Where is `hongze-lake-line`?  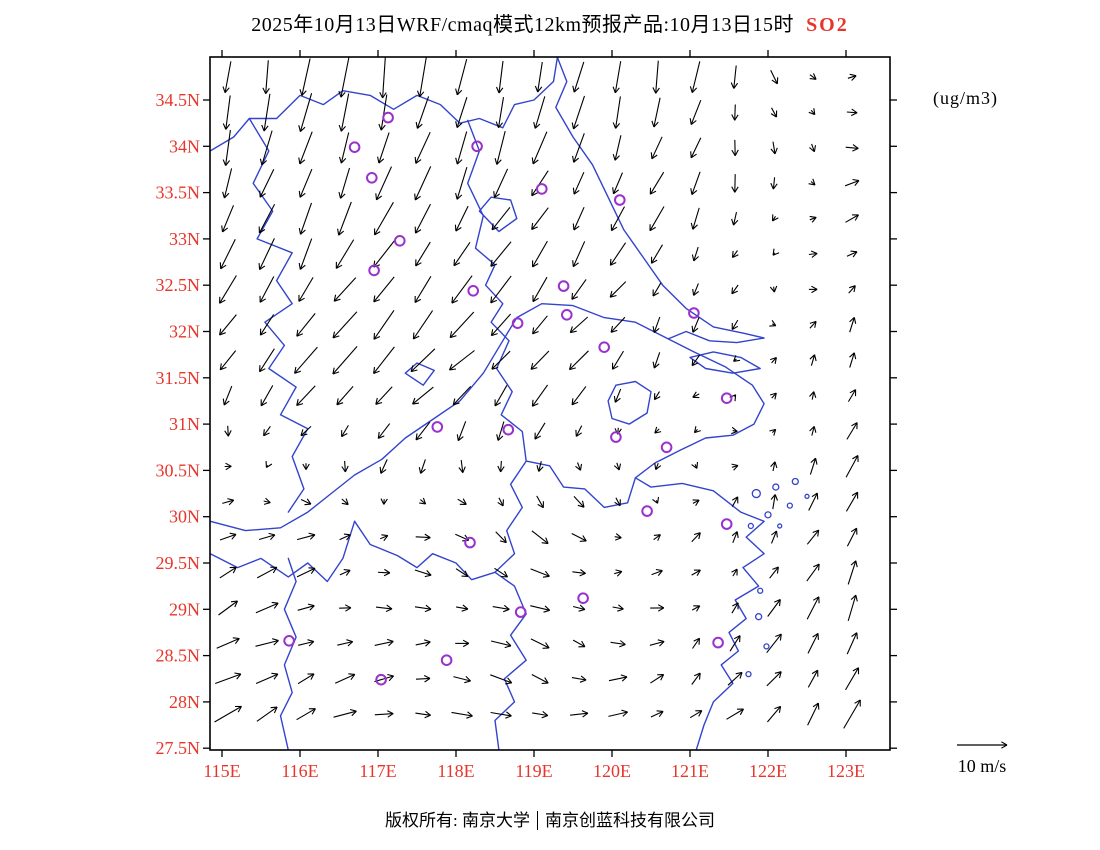 hongze-lake-line is located at coordinates (498, 214).